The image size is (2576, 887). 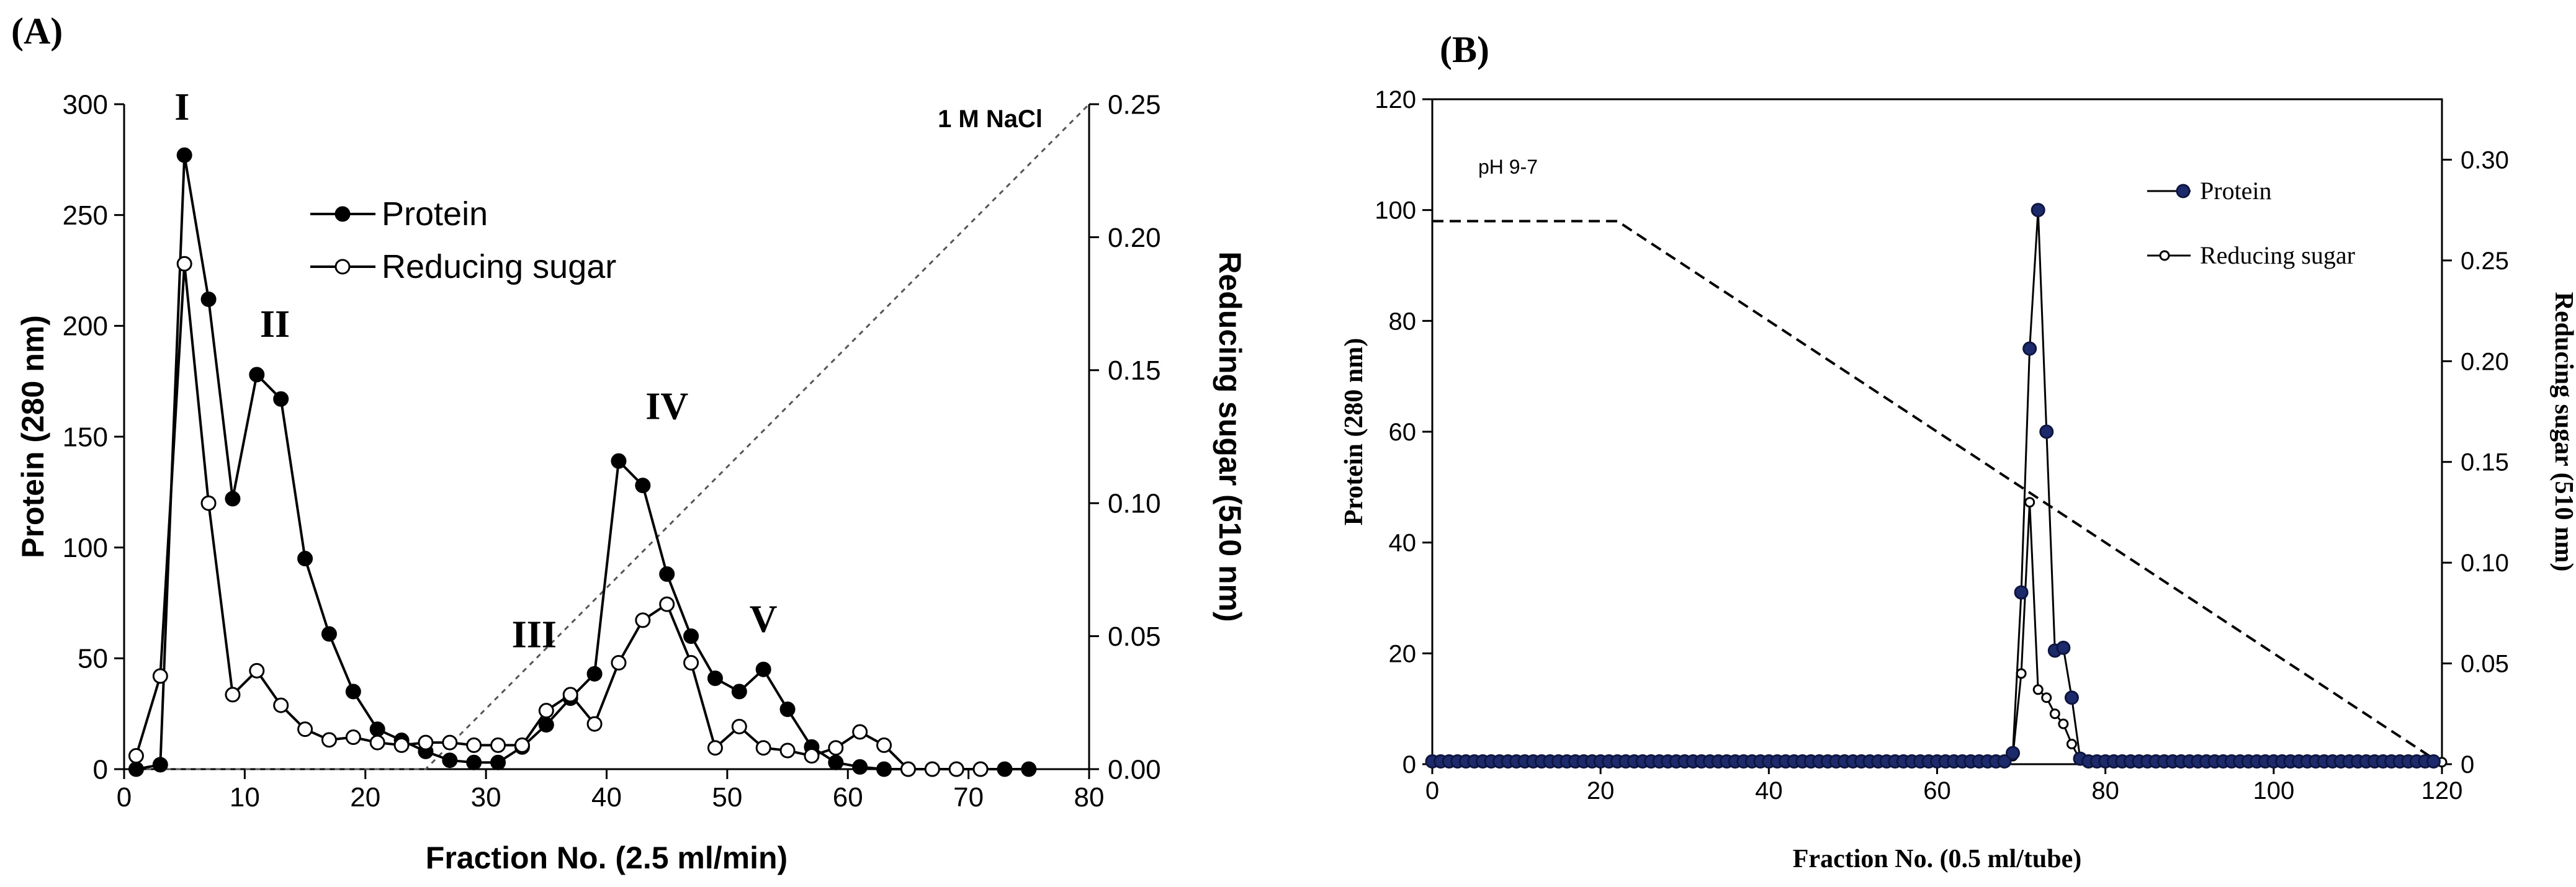 I want to click on gradient-label: pH 9-7, so click(x=1508, y=167).